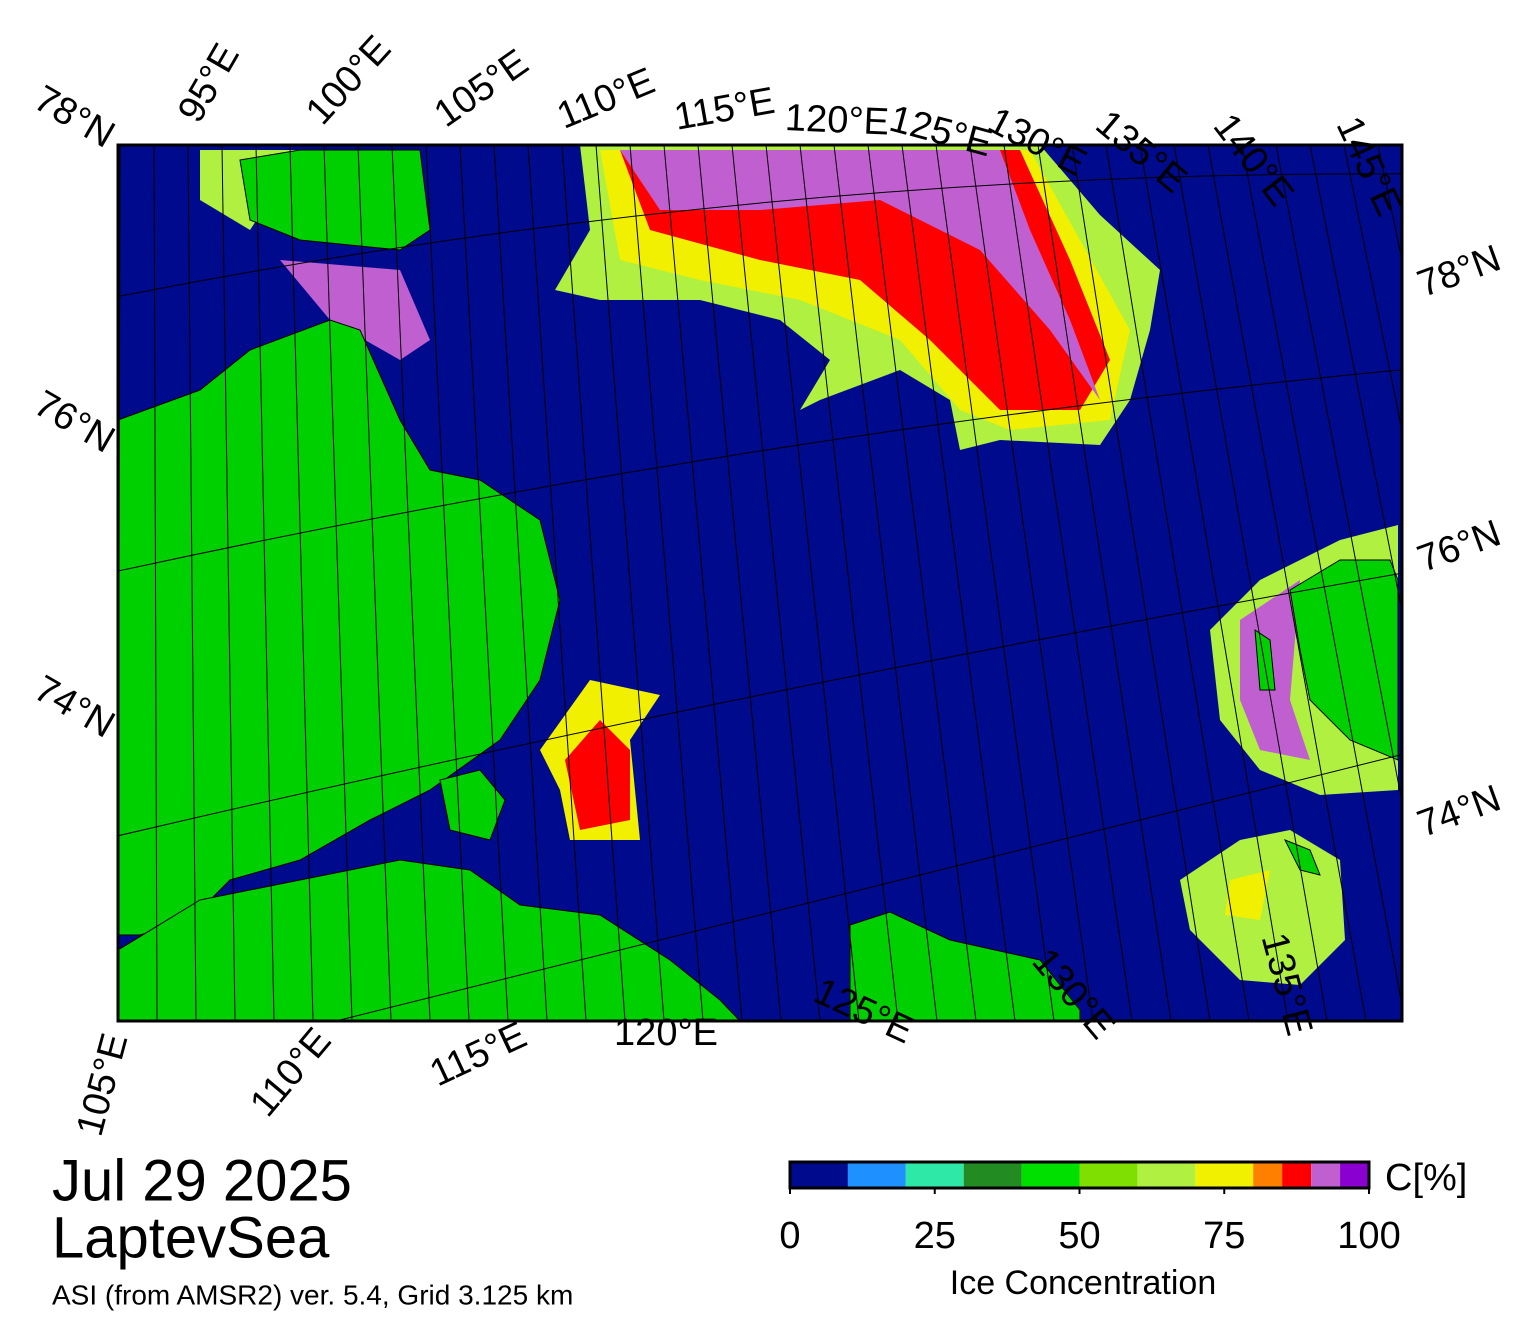  I want to click on colorbar-tick-label: 75, so click(1224, 1236).